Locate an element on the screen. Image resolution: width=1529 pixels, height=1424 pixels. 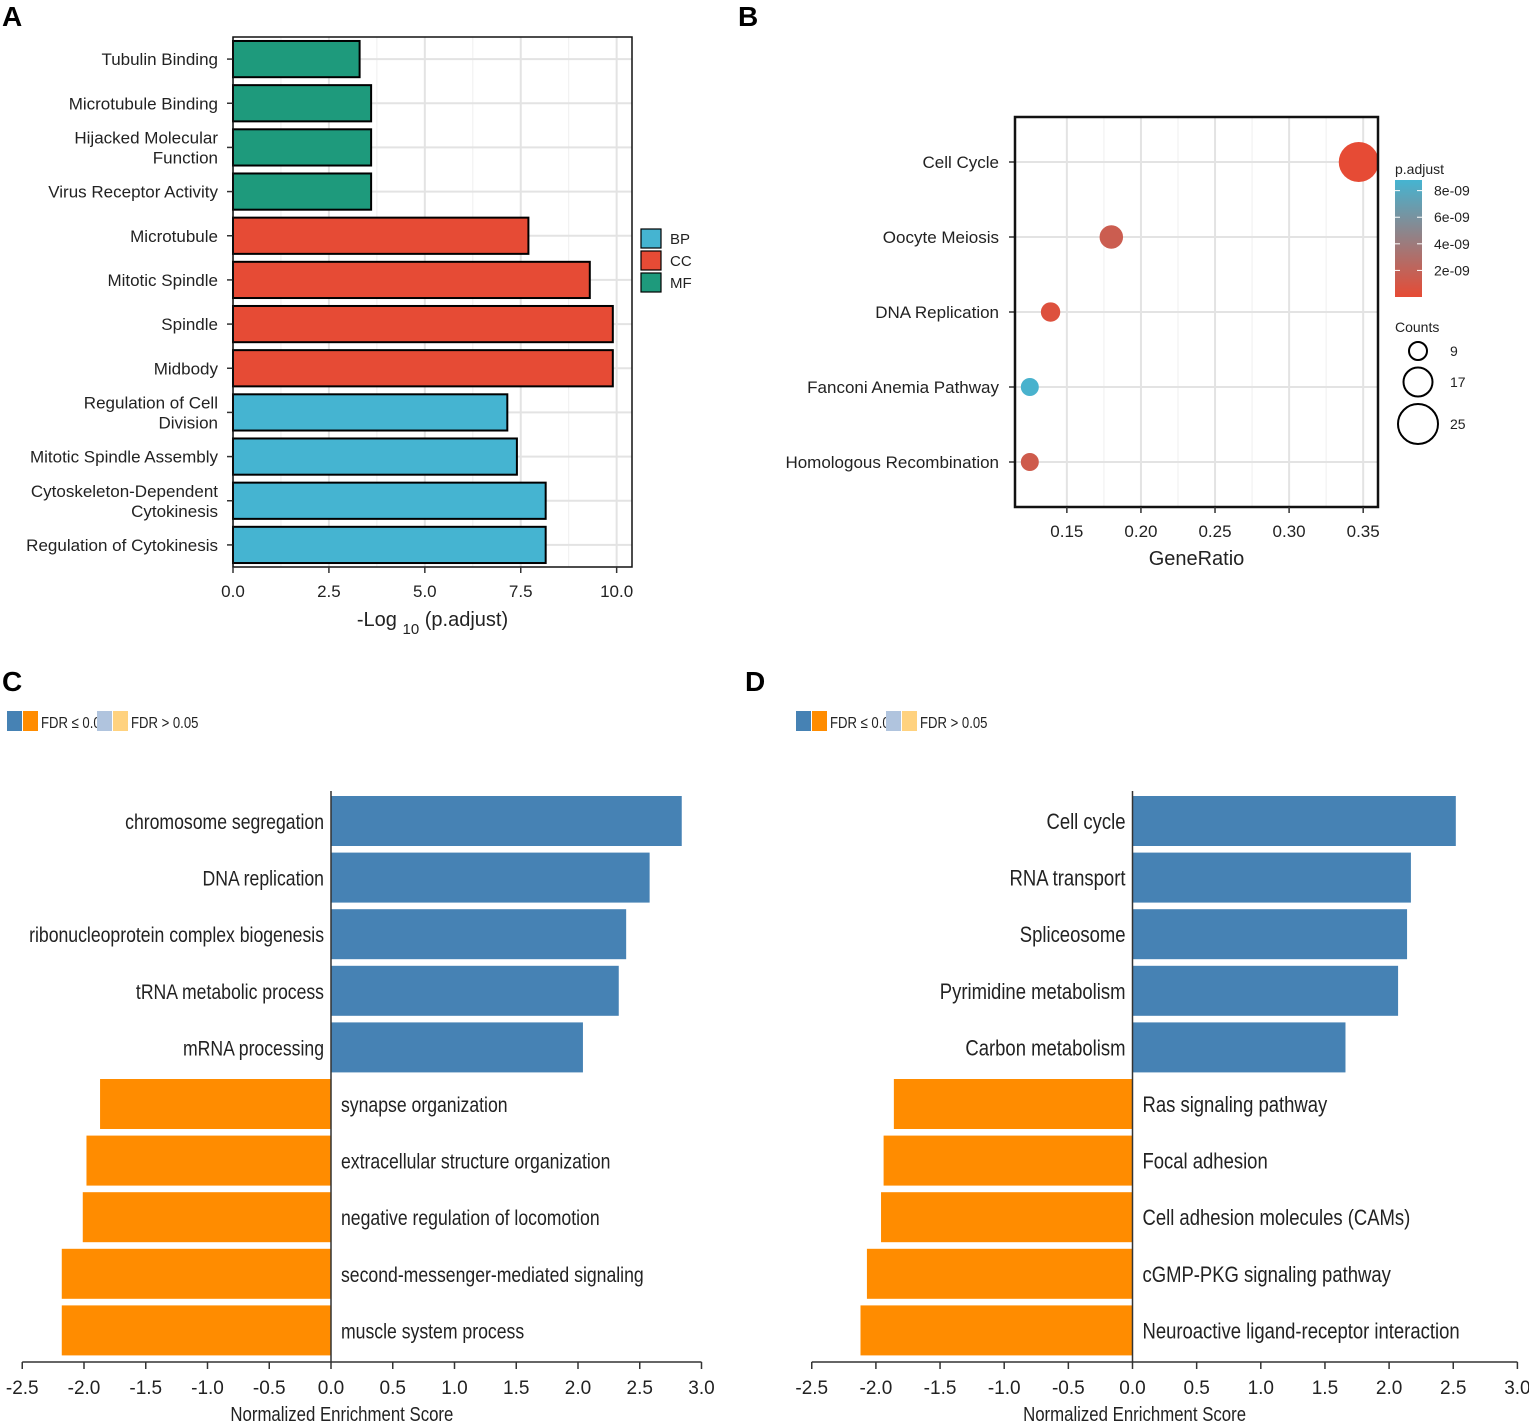
y-tick-label-line: Function is located at coordinates (185, 157).